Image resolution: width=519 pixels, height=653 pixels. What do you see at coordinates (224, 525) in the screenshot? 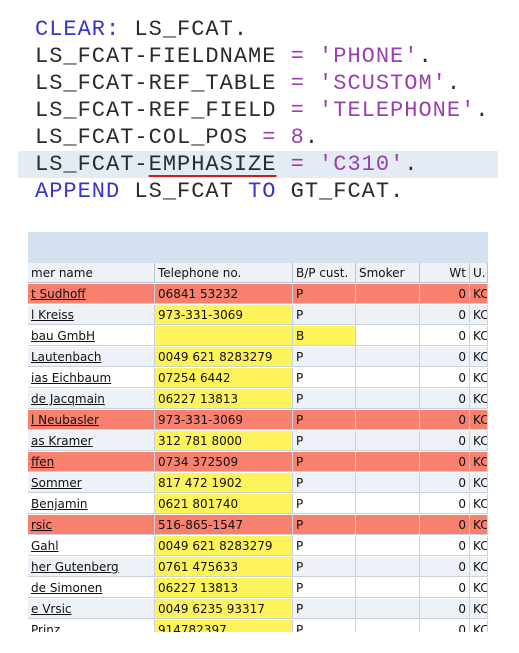
I see `table-cell: 516-865-1547` at bounding box center [224, 525].